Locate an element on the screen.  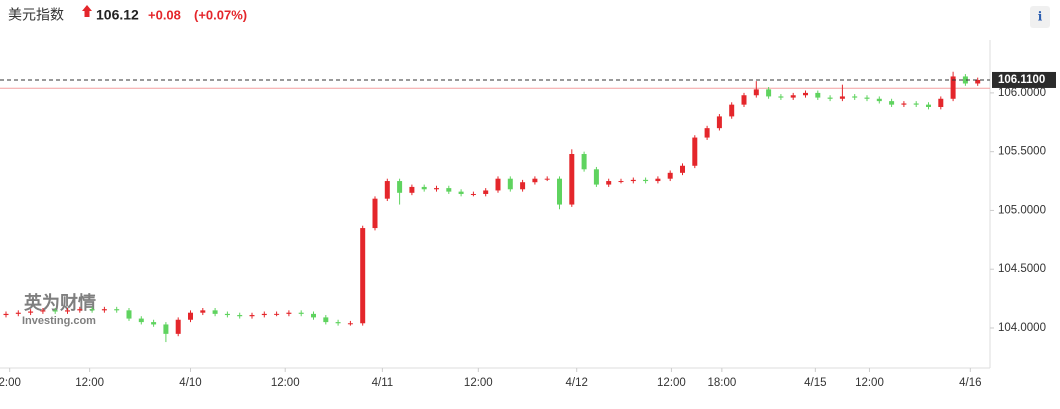
x-tick-label: 4/10 is located at coordinates (190, 383).